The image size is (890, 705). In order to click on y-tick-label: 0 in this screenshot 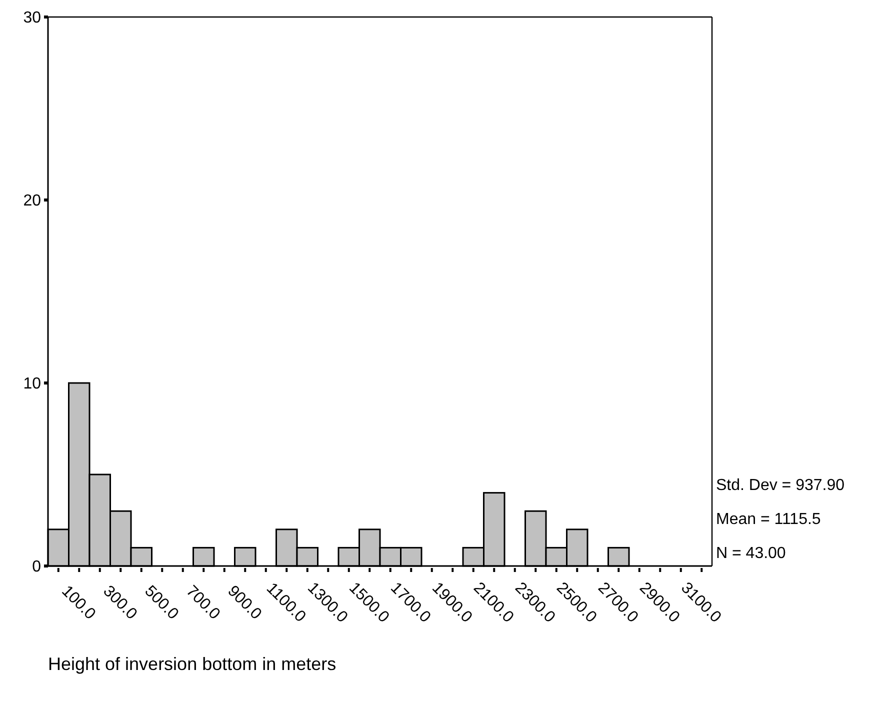, I will do `click(37, 567)`.